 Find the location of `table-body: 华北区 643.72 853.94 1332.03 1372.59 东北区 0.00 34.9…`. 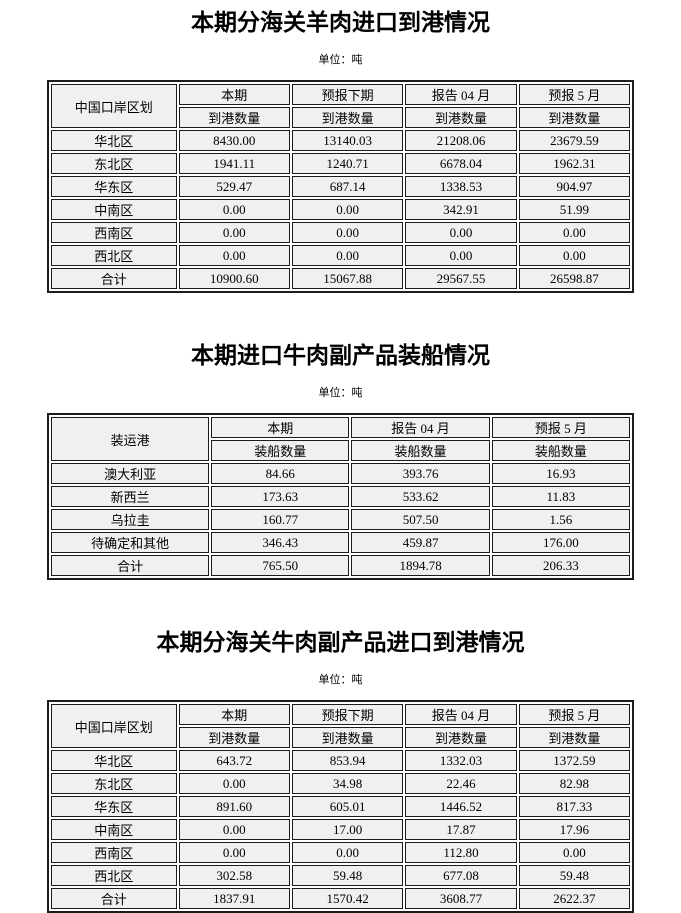

table-body: 华北区 643.72 853.94 1332.03 1372.59 东北区 0.00 34.9… is located at coordinates (340, 829).